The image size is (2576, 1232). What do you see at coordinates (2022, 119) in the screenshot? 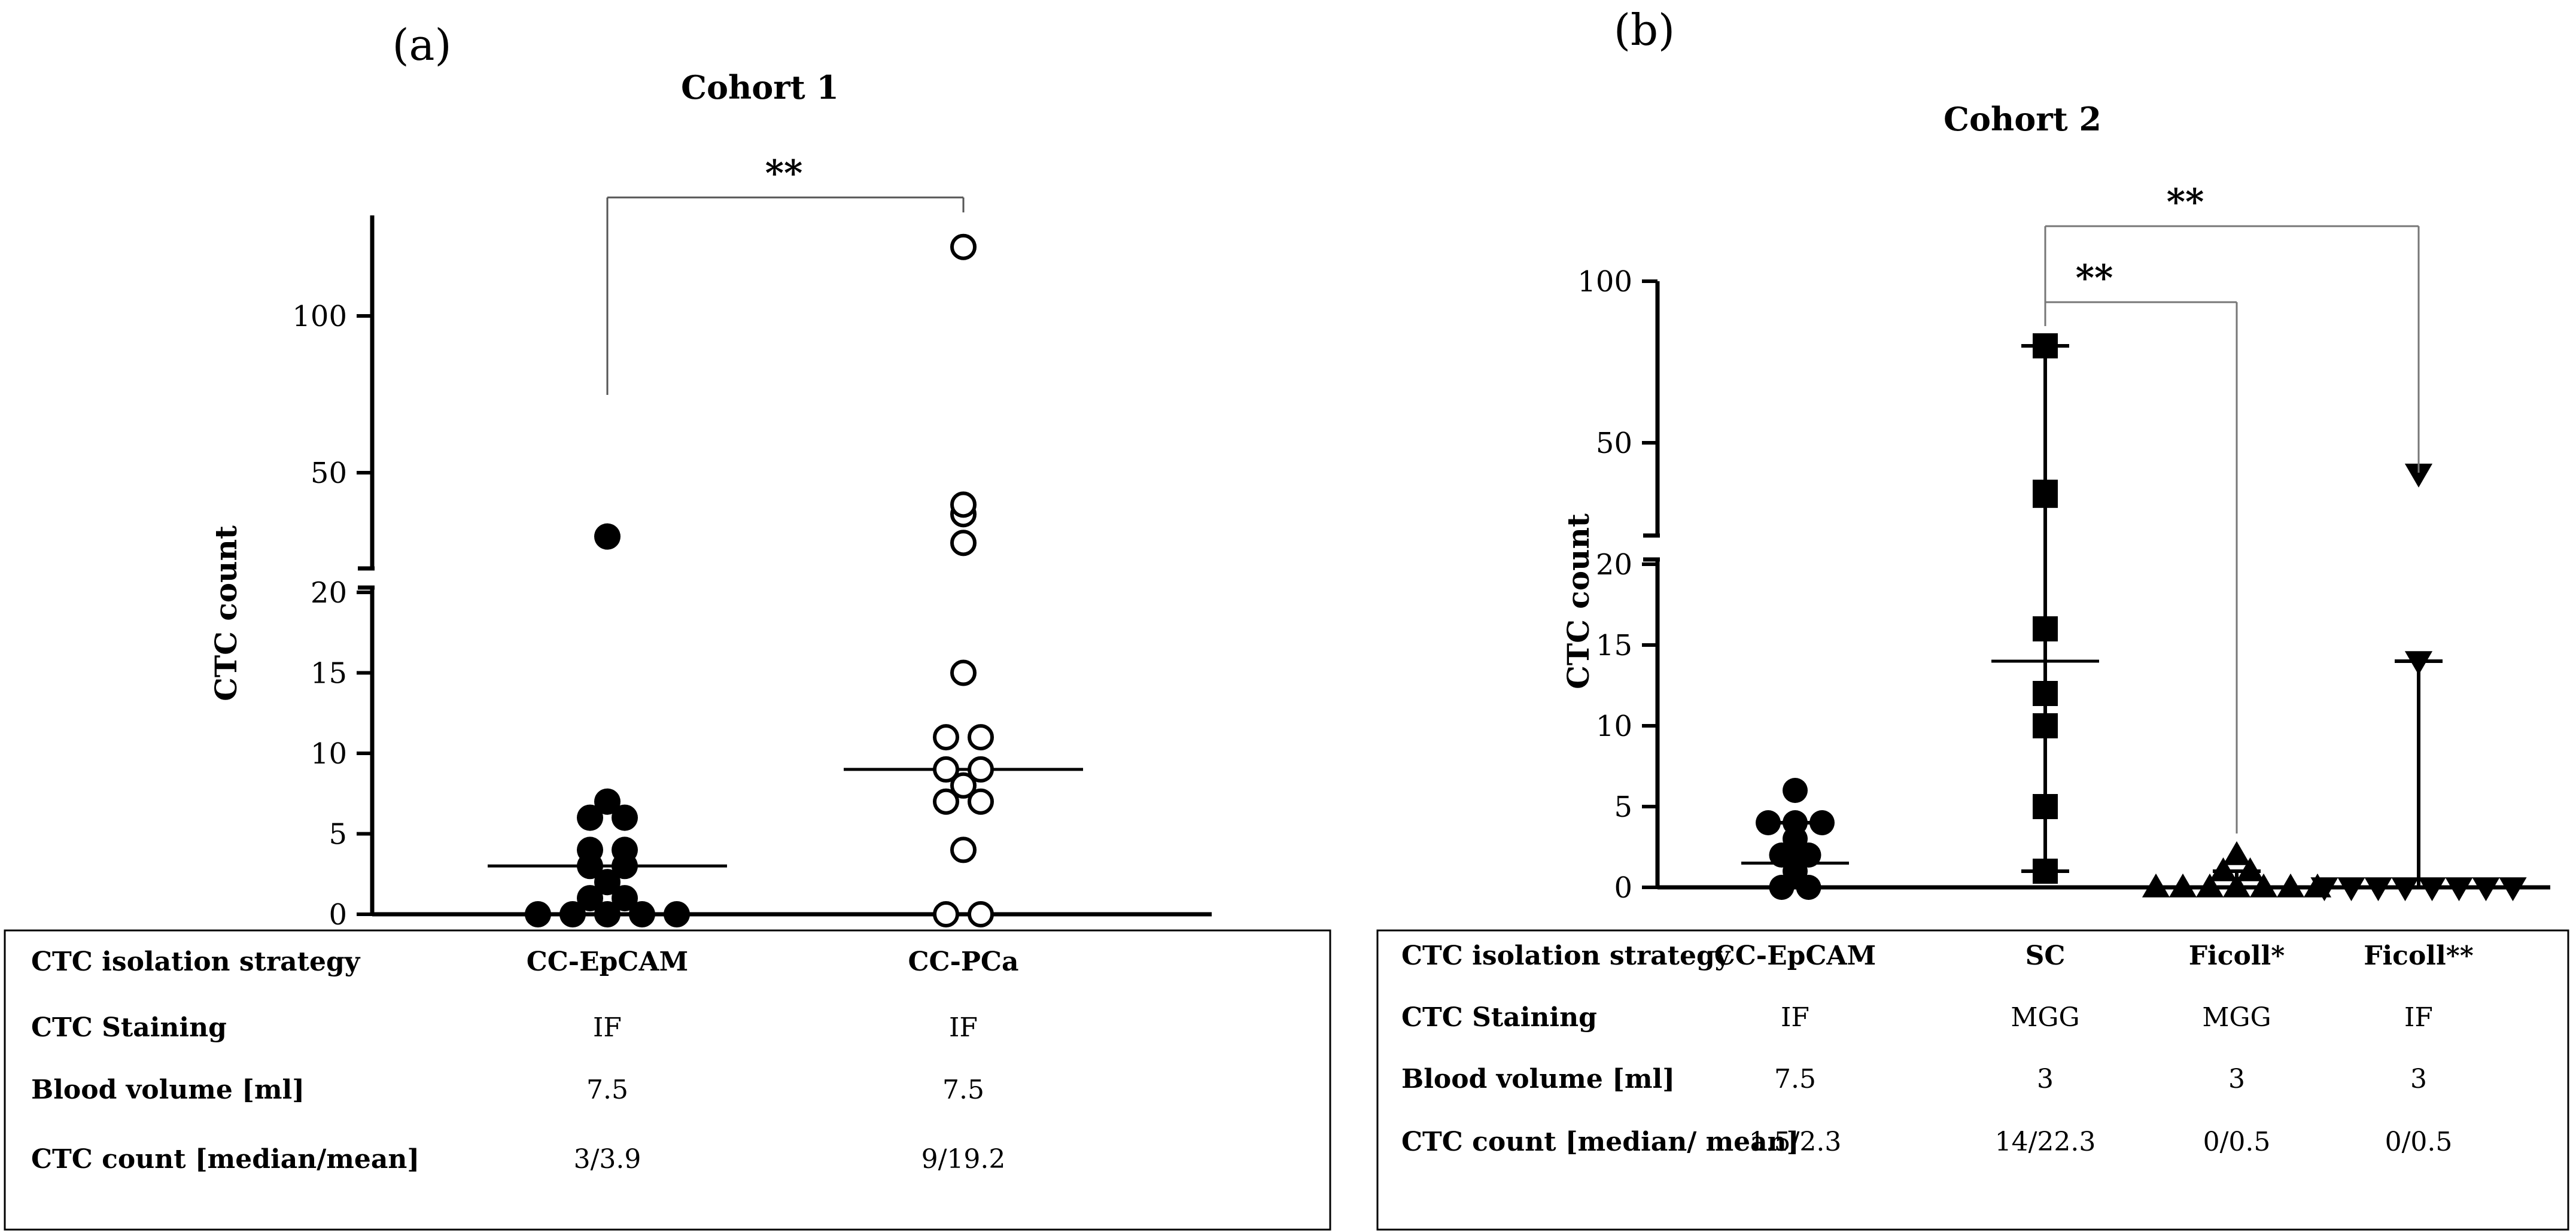
I see `chart-title: Cohort 2` at bounding box center [2022, 119].